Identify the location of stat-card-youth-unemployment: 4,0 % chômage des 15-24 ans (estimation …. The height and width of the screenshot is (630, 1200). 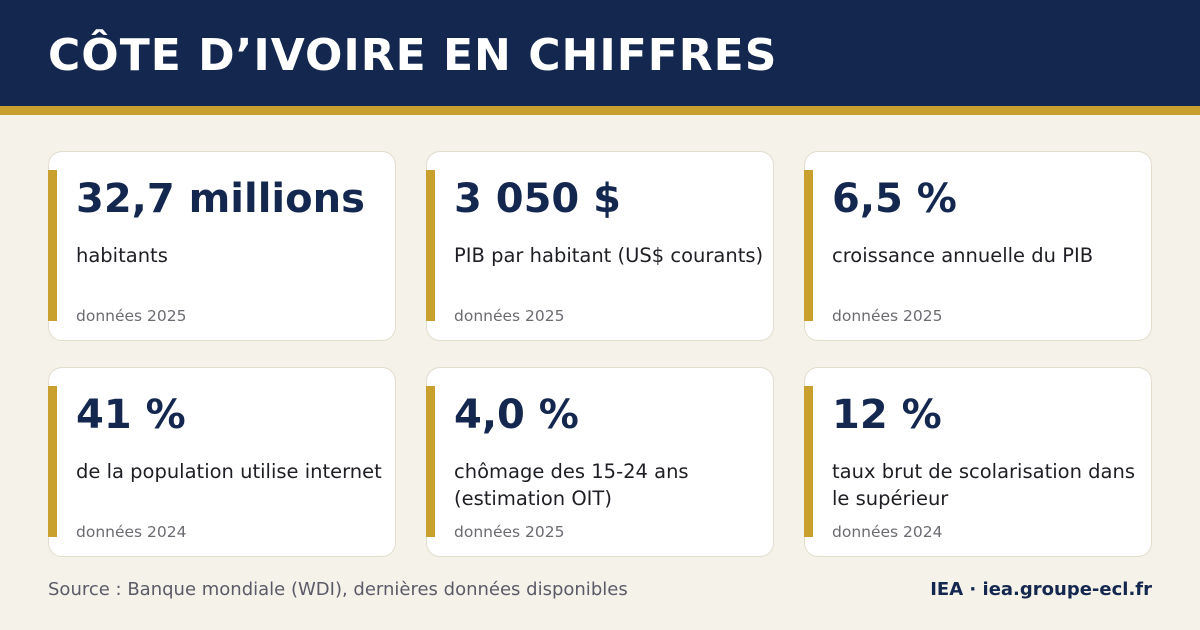
(599, 462).